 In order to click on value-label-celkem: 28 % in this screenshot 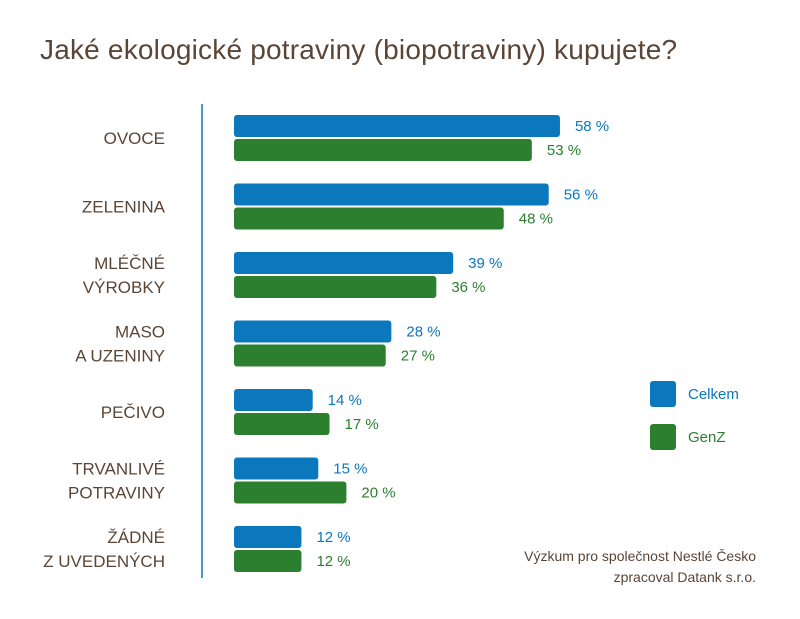, I will do `click(423, 332)`.